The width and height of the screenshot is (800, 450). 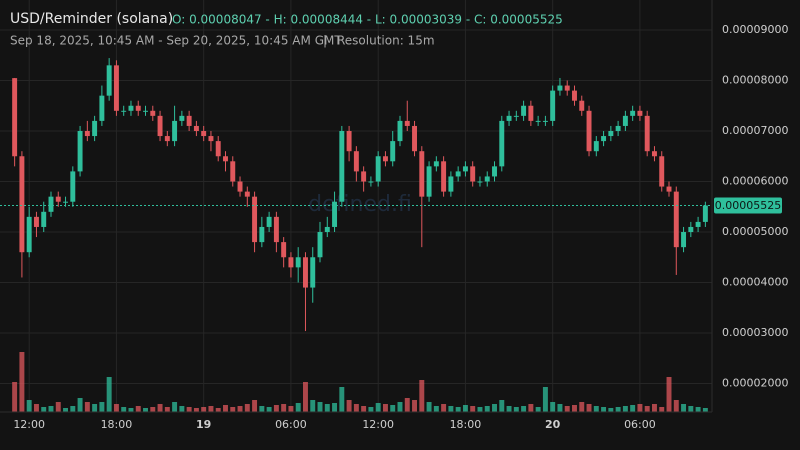 What do you see at coordinates (755, 282) in the screenshot?
I see `y-tick-label: 0.00004000` at bounding box center [755, 282].